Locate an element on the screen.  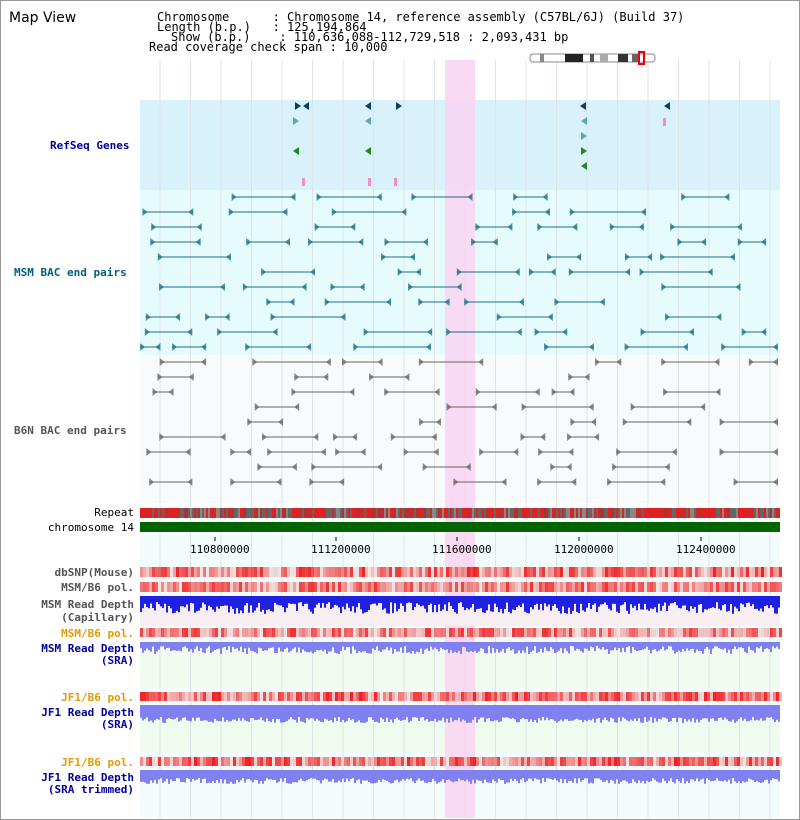
chromosome-label-track: chromosome 14 is located at coordinates (90, 527).